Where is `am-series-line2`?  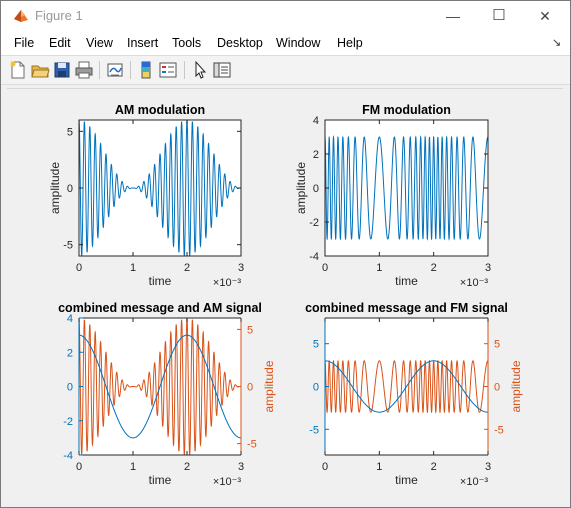
am-series-line2 is located at coordinates (160, 386).